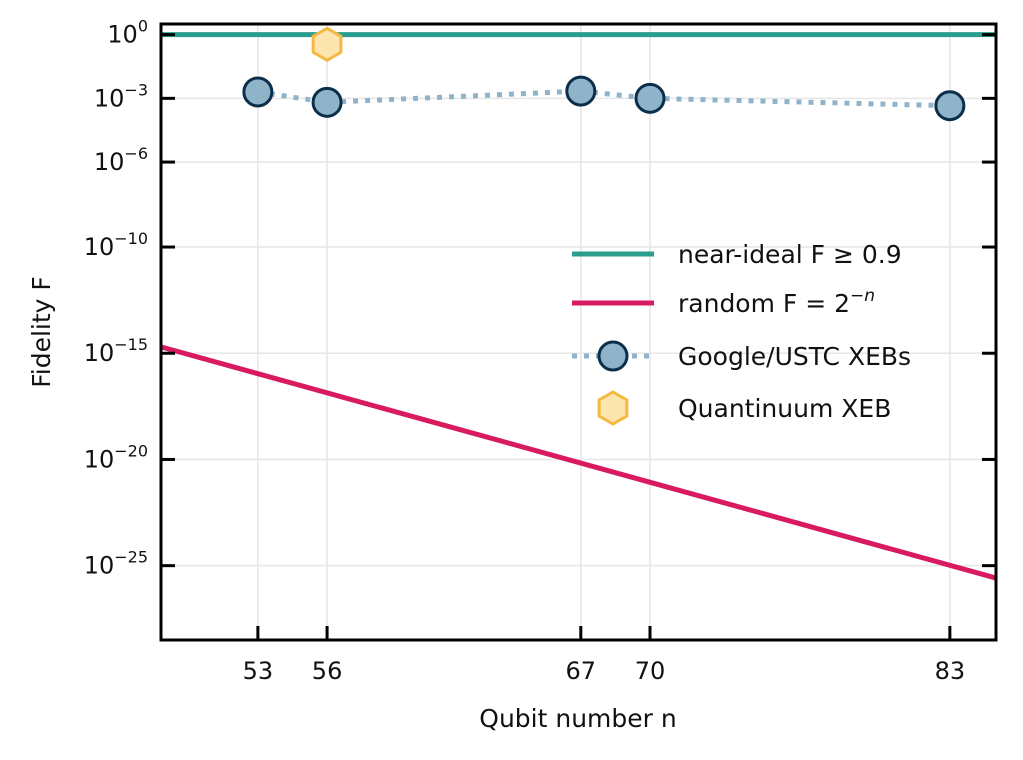  Describe the element at coordinates (127, 33) in the screenshot. I see `y-tick-label: 10⁰` at that location.